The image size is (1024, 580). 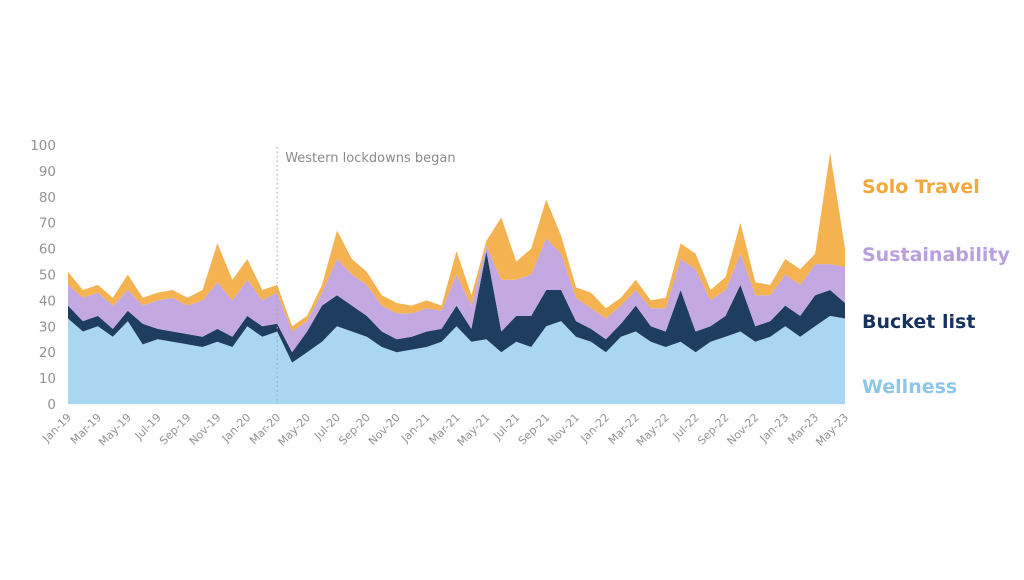 I want to click on x-tick-label: Sep-19, so click(x=175, y=429).